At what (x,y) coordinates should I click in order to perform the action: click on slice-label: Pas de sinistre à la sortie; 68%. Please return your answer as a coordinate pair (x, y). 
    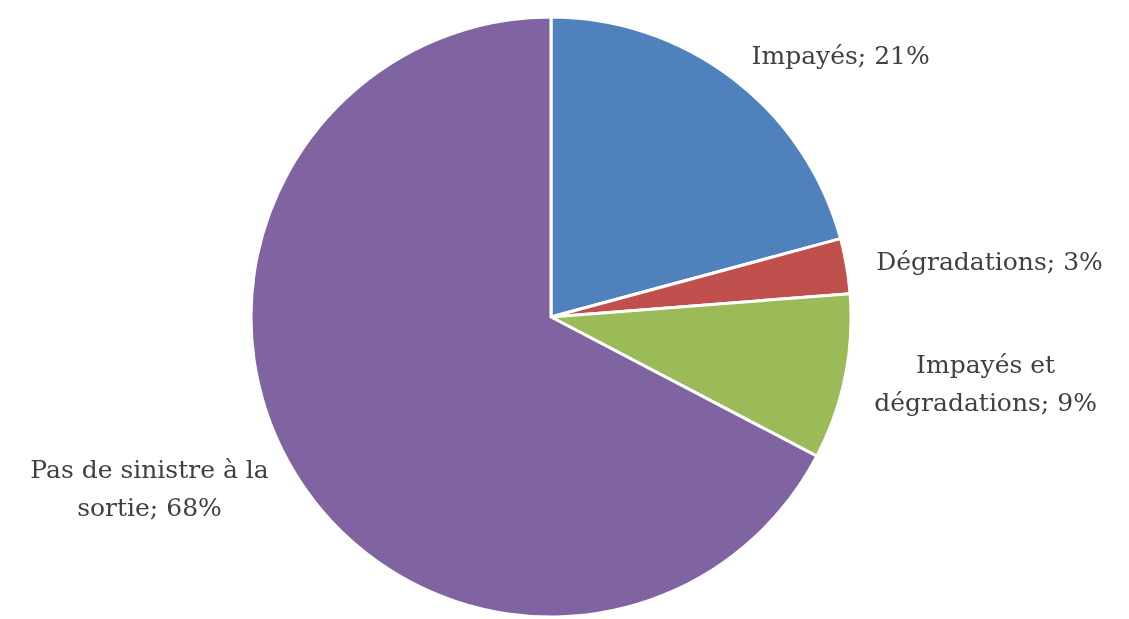
    Looking at the image, I should click on (149, 488).